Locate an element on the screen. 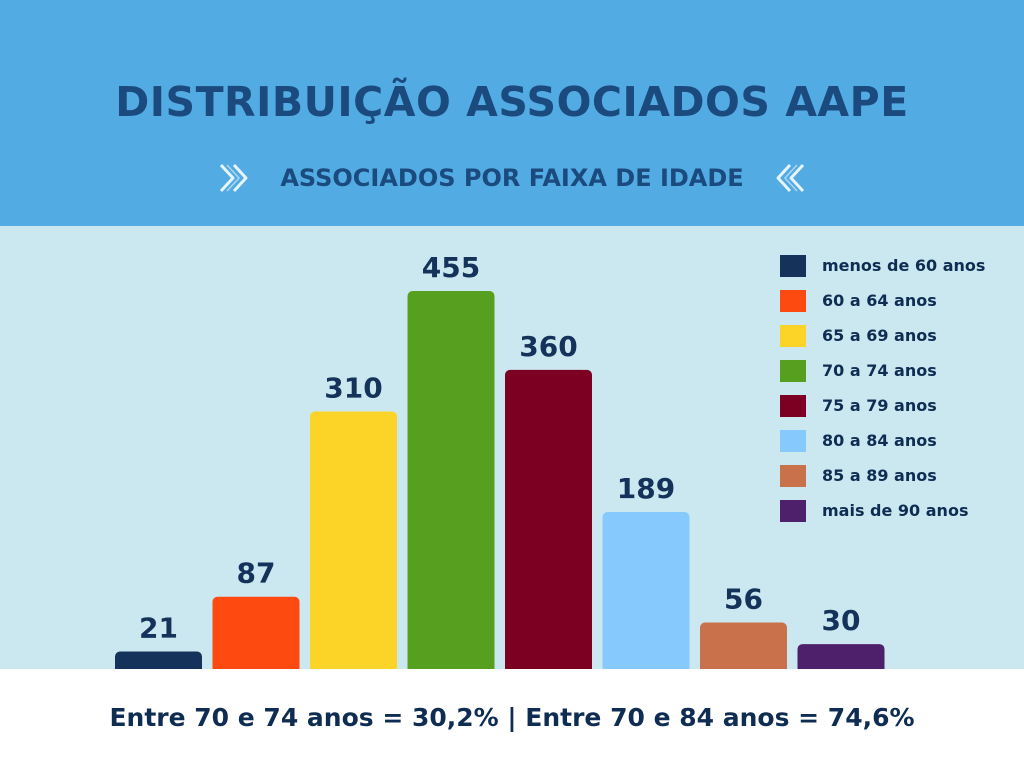 This screenshot has height=768, width=1024. legend-label: 85 a 89 anos is located at coordinates (879, 475).